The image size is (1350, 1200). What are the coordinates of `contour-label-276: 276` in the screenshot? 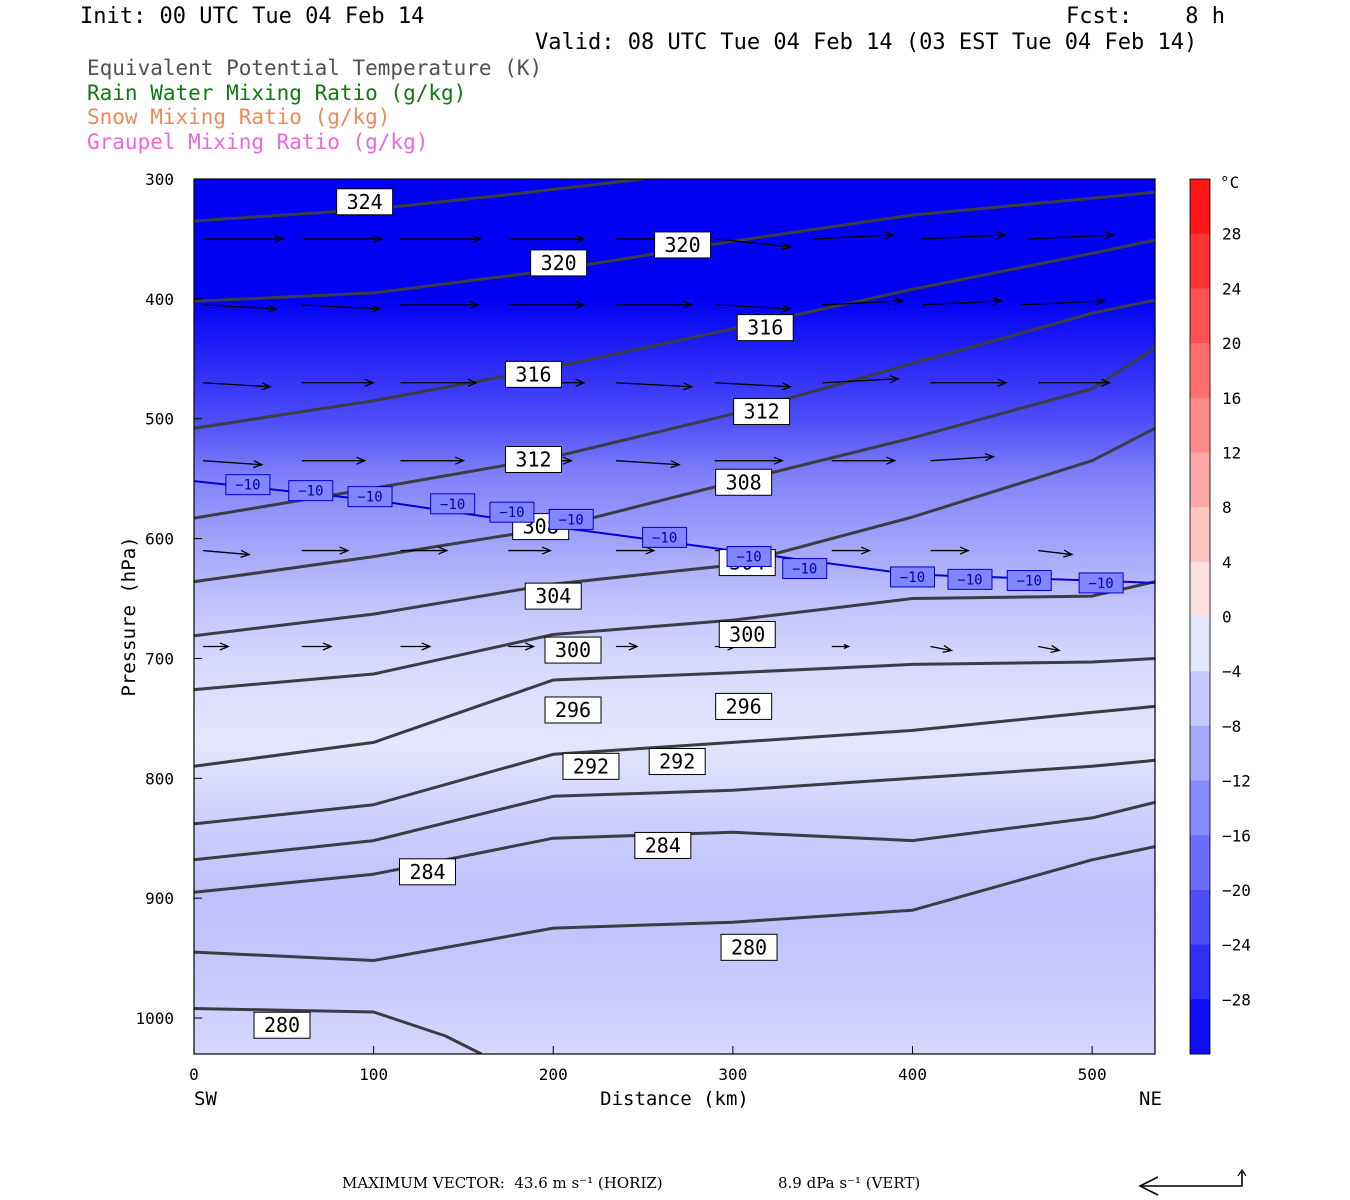 It's located at (404, 1092).